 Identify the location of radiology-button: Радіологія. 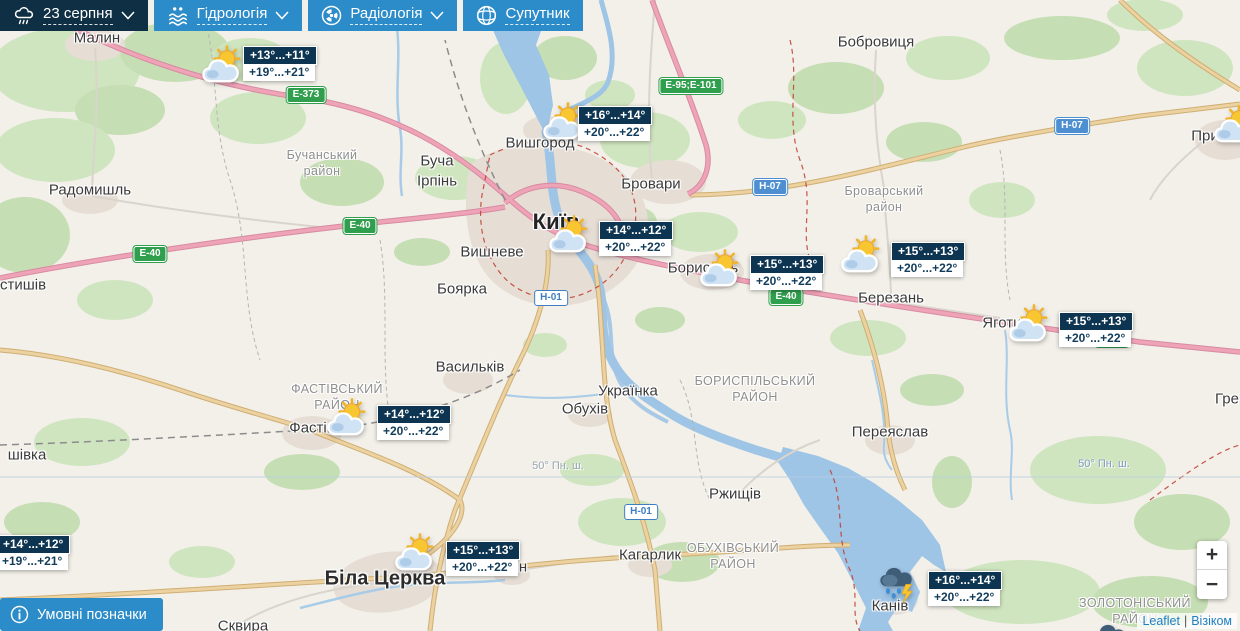
(383, 15).